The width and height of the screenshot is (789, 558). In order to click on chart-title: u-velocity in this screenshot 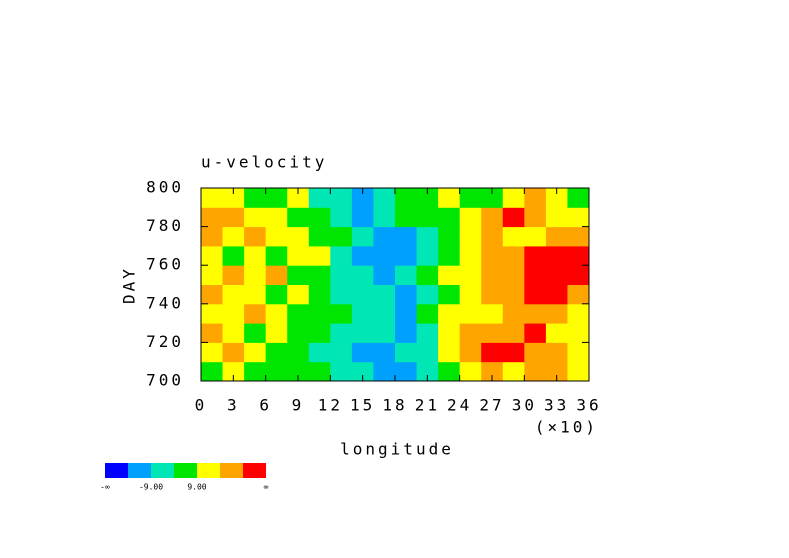, I will do `click(264, 162)`.